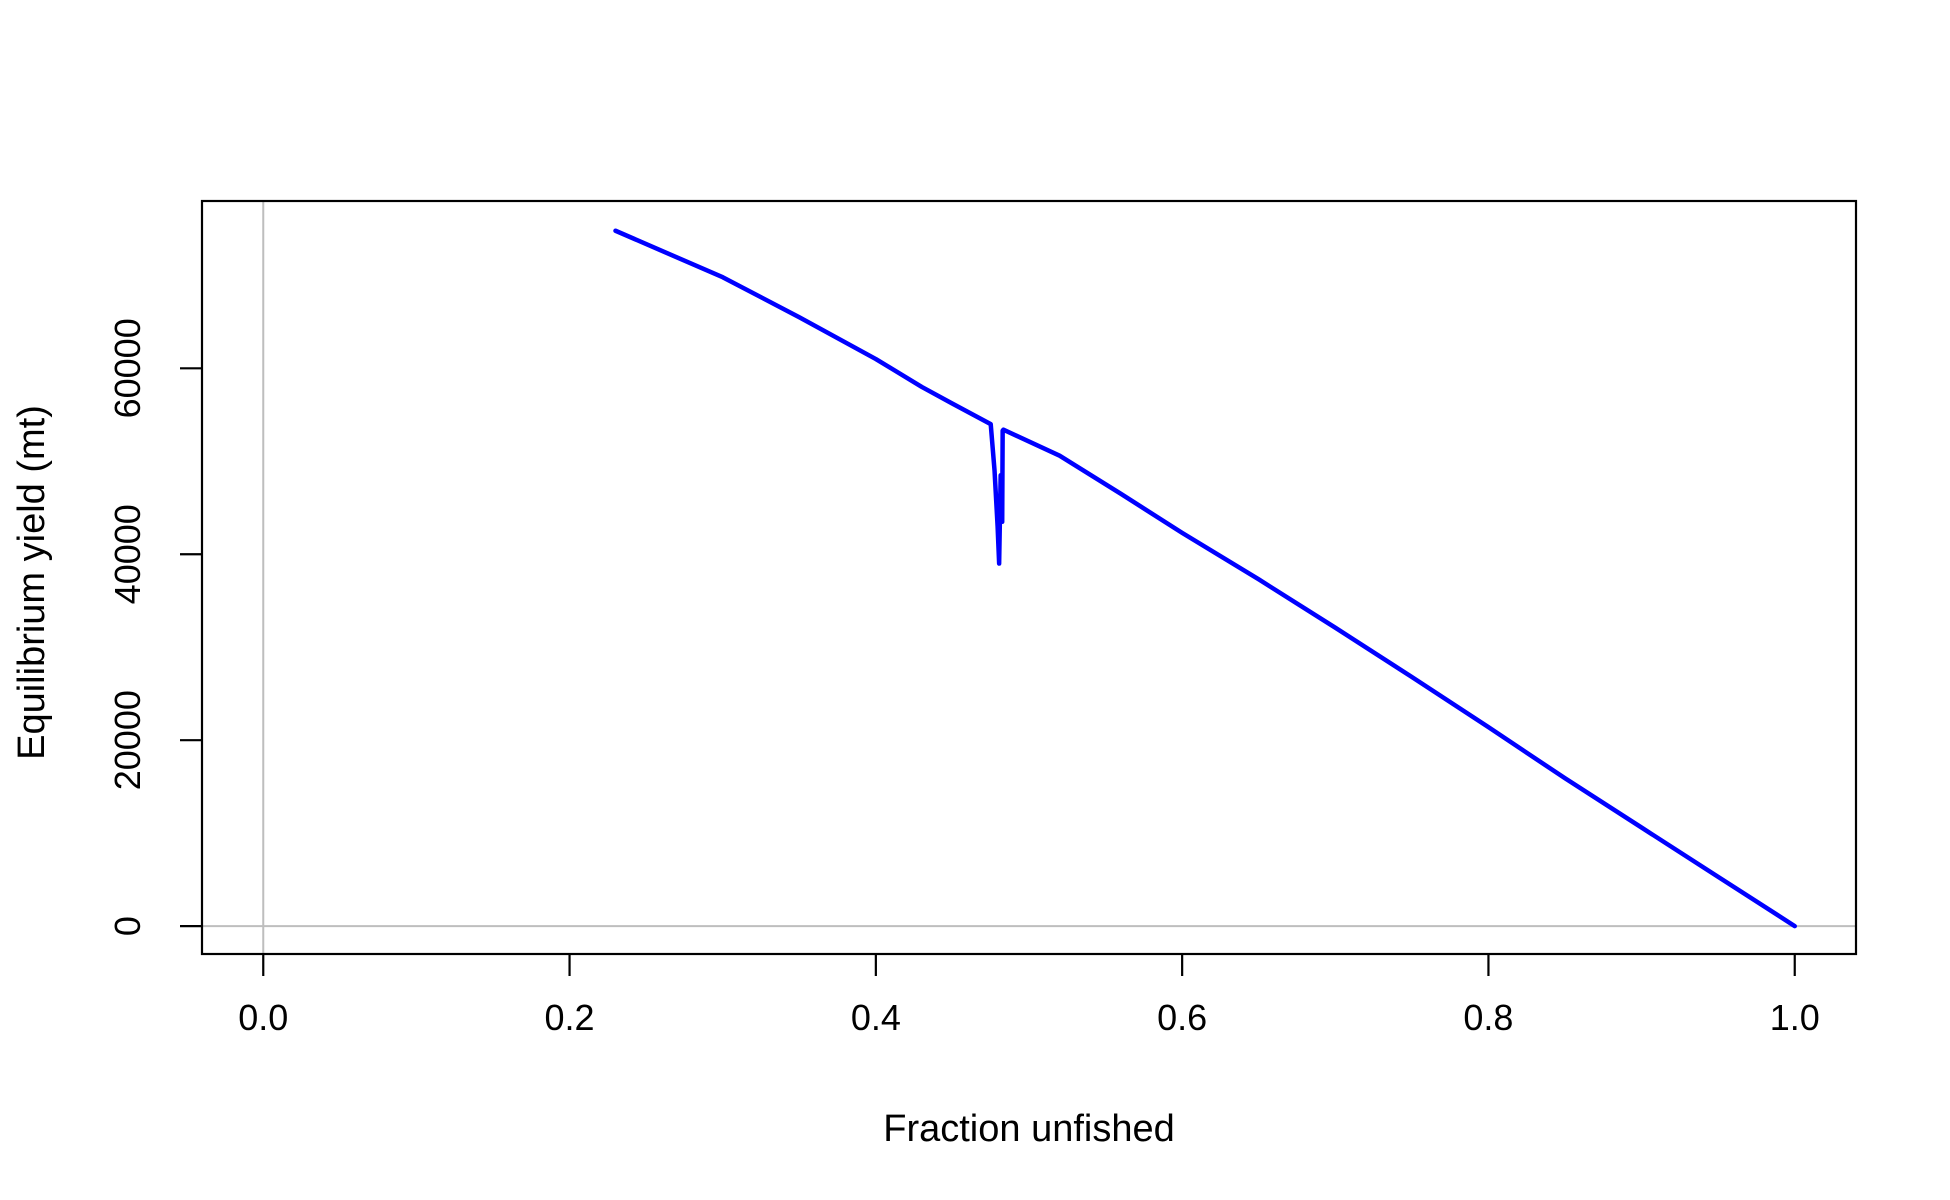 This screenshot has height=1200, width=1950. I want to click on x-tick-label-2: 0.4, so click(876, 1017).